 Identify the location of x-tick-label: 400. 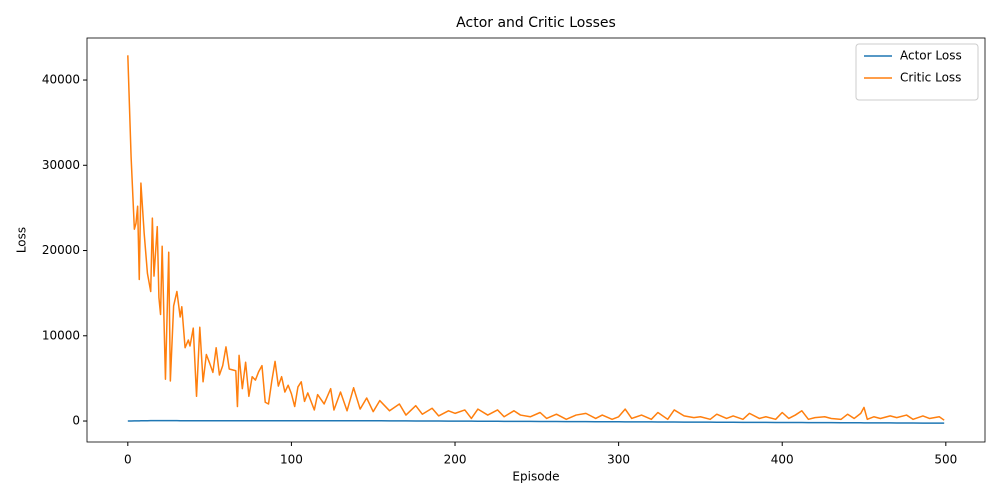
(782, 460).